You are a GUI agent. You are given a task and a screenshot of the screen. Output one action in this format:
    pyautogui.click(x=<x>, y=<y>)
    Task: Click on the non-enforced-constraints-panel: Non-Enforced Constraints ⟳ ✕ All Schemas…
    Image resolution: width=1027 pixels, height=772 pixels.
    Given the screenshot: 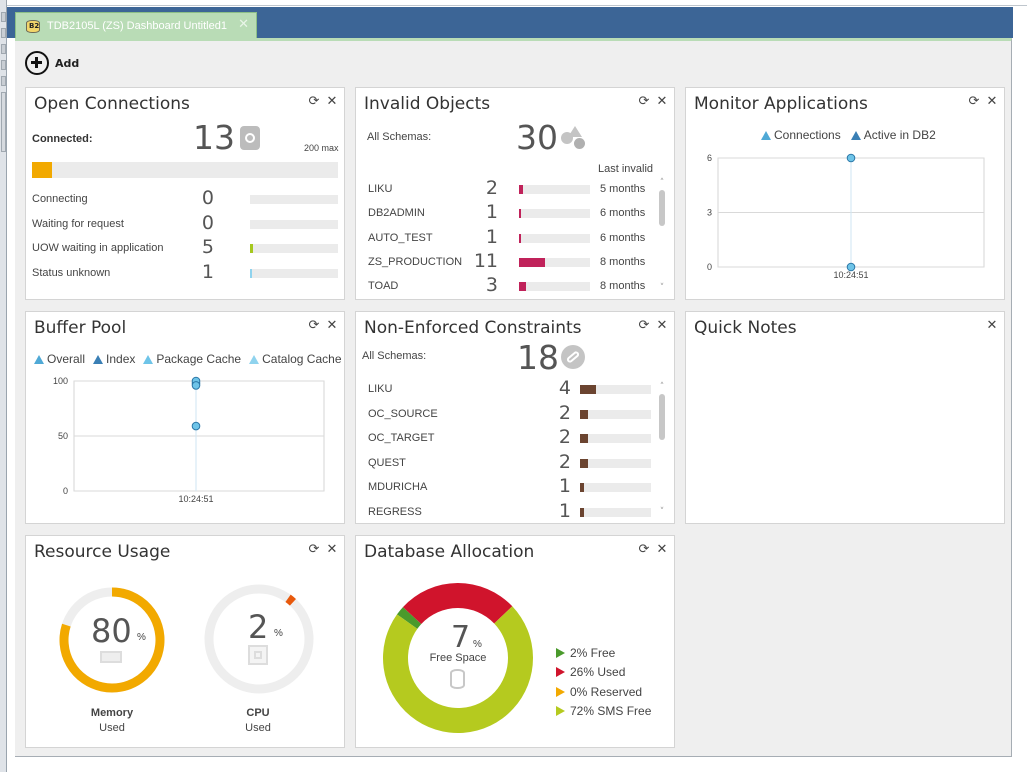 What is the action you would take?
    pyautogui.click(x=515, y=417)
    